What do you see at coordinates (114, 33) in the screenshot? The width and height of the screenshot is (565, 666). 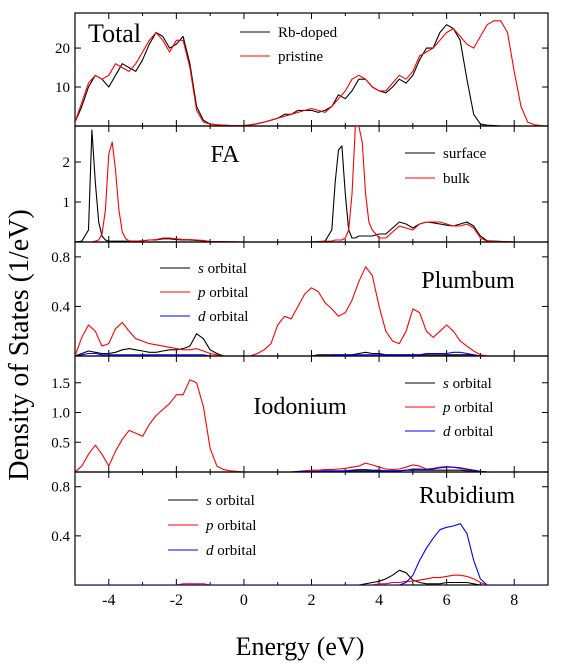 I see `panel-title: Total` at bounding box center [114, 33].